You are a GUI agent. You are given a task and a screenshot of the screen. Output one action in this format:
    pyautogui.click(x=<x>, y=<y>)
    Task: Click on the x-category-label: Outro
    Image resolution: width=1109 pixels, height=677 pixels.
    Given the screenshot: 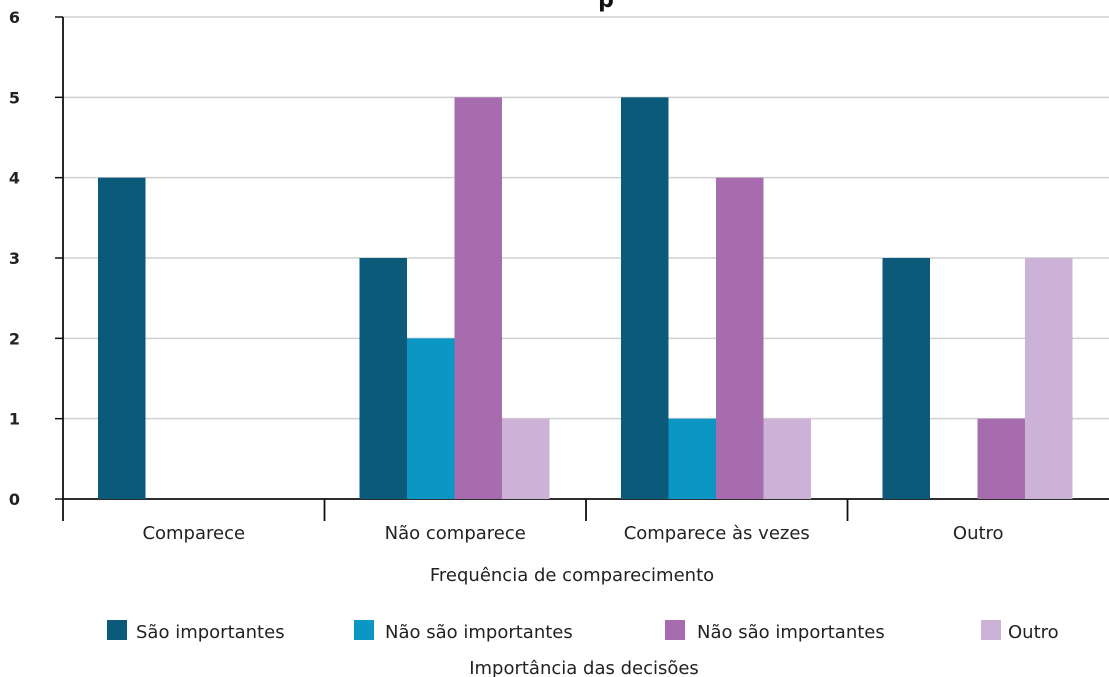 What is the action you would take?
    pyautogui.click(x=978, y=533)
    